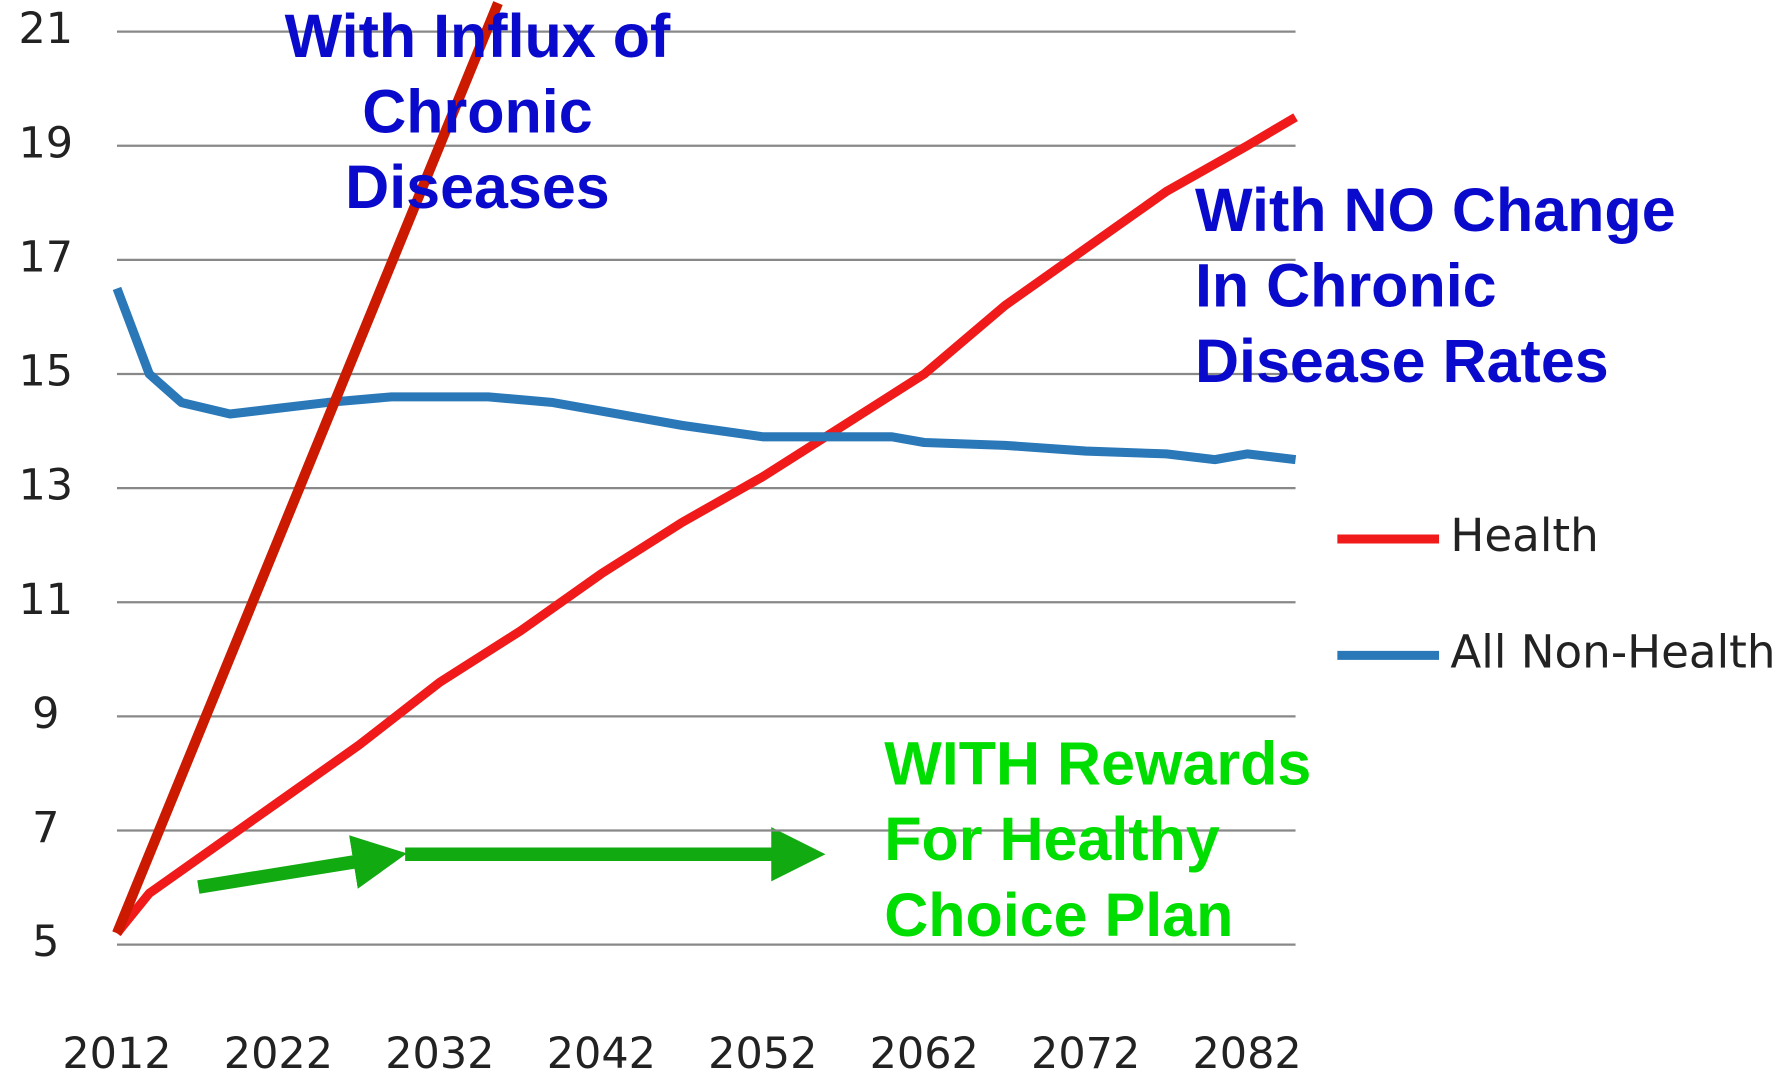 The height and width of the screenshot is (1083, 1773). Describe the element at coordinates (601, 1053) in the screenshot. I see `x-tick-label: 2042` at that location.